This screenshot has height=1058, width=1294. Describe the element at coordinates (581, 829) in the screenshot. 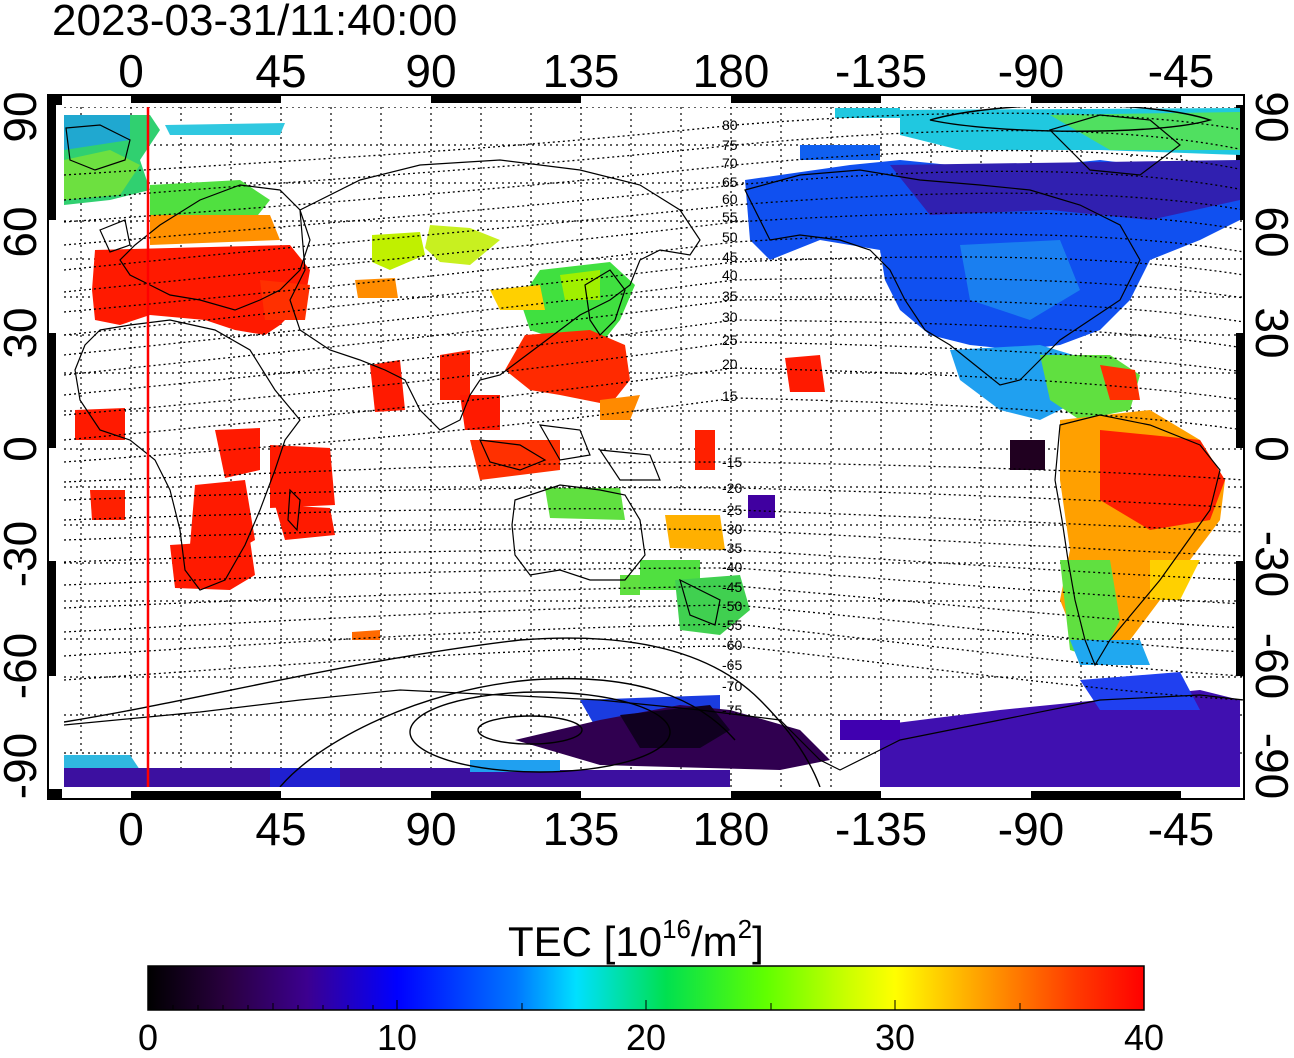

I see `x-tick-bottom: 135` at that location.